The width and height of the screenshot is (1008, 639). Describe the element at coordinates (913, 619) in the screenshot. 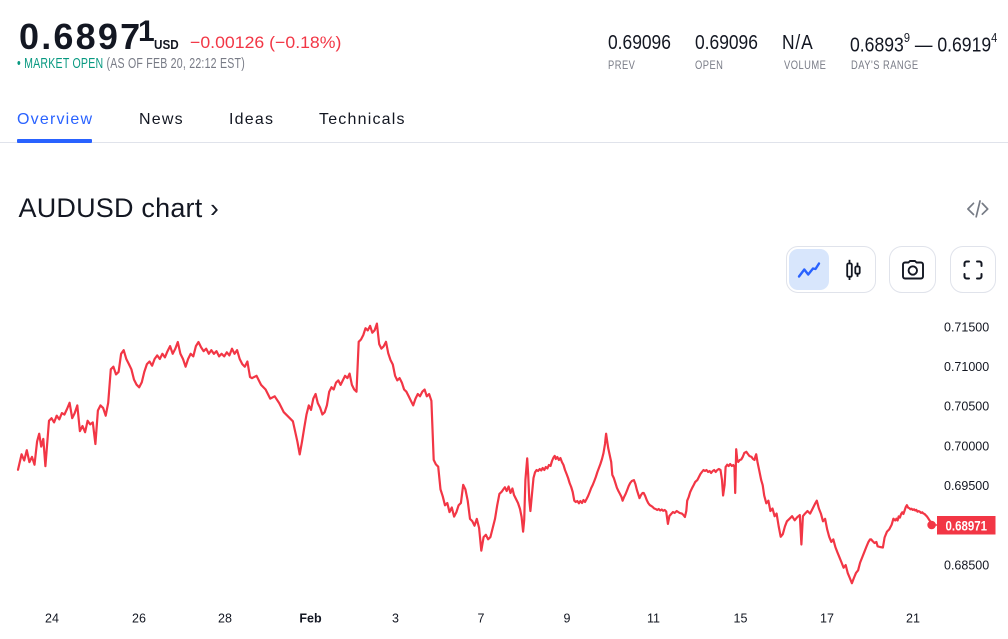

I see `svg-text: 21` at that location.